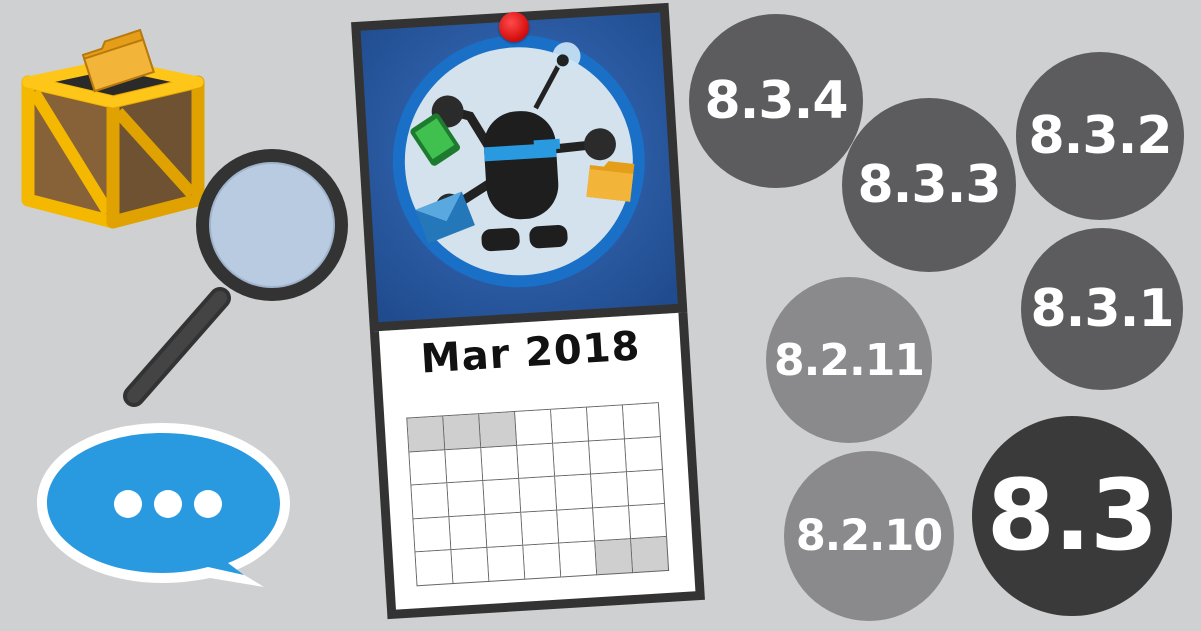 The image size is (1201, 631). What do you see at coordinates (1072, 516) in the screenshot?
I see `version-8-3-badge: 8.3` at bounding box center [1072, 516].